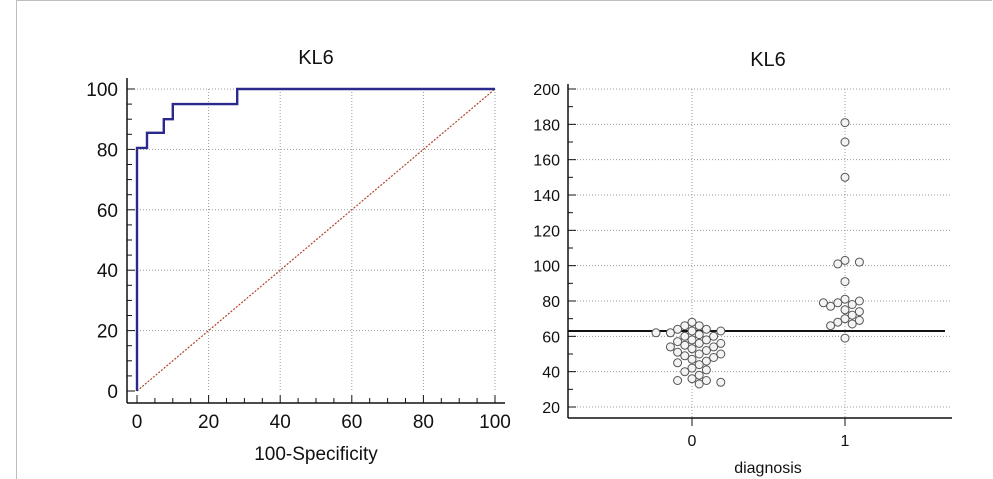 Image resolution: width=993 pixels, height=479 pixels. Describe the element at coordinates (692, 441) in the screenshot. I see `dot-x-tick-label: 0` at that location.